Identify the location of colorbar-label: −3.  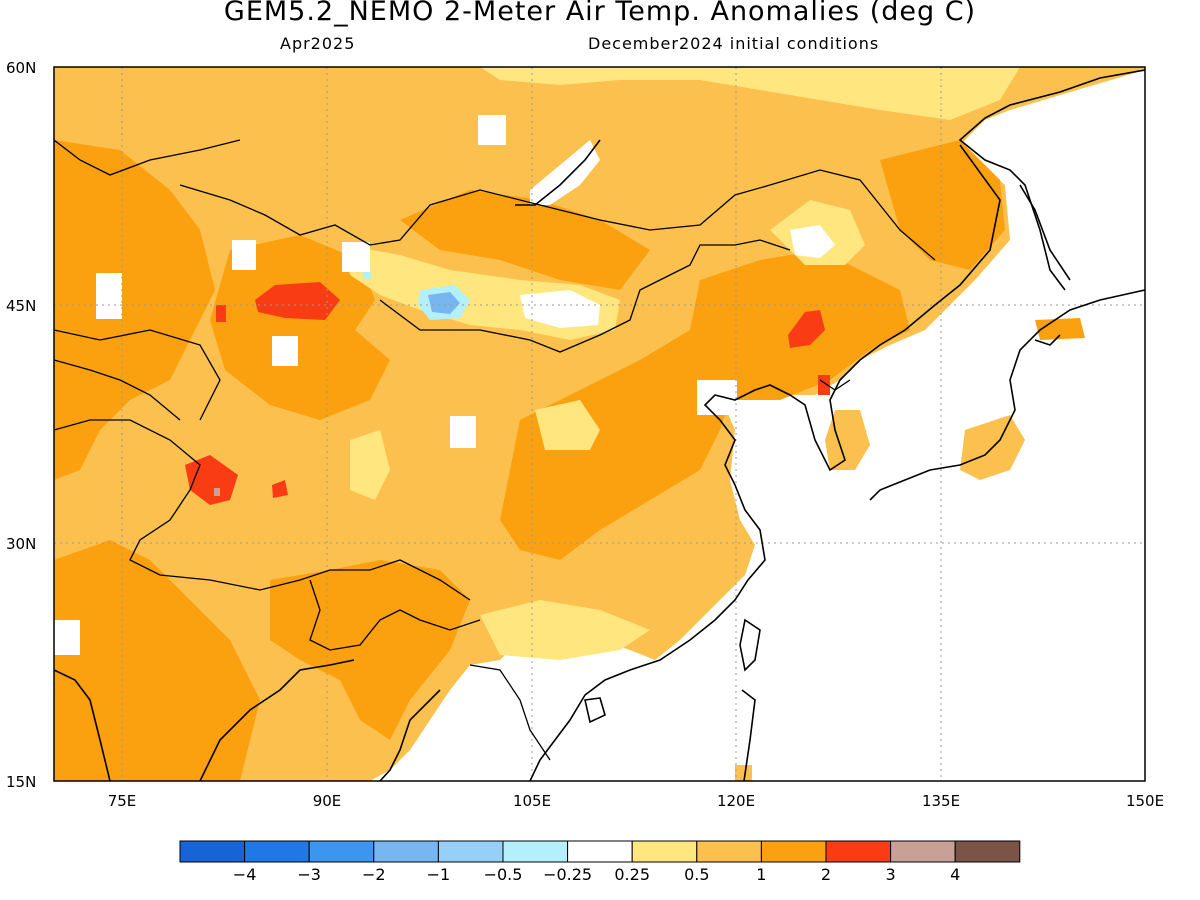
(309, 874).